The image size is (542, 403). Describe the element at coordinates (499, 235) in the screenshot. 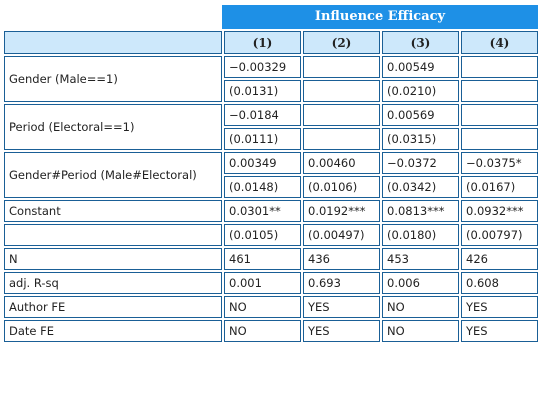

I see `se-cell: (0.00797)` at that location.